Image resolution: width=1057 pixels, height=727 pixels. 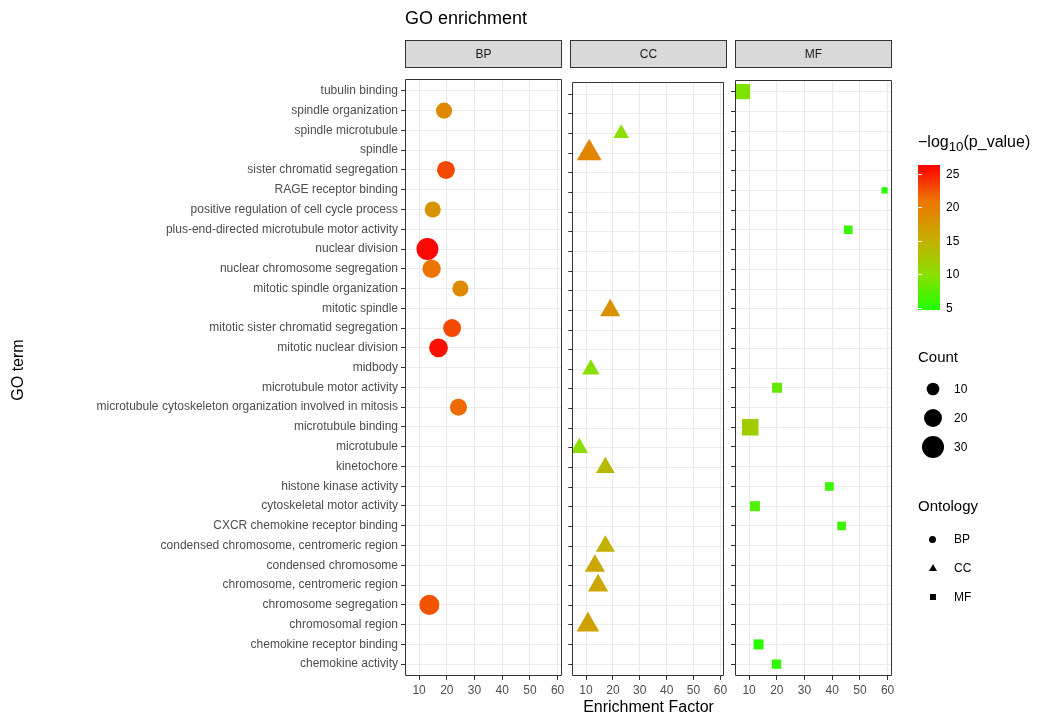 What do you see at coordinates (325, 287) in the screenshot?
I see `y-tick-label: mitotic spindle organization` at bounding box center [325, 287].